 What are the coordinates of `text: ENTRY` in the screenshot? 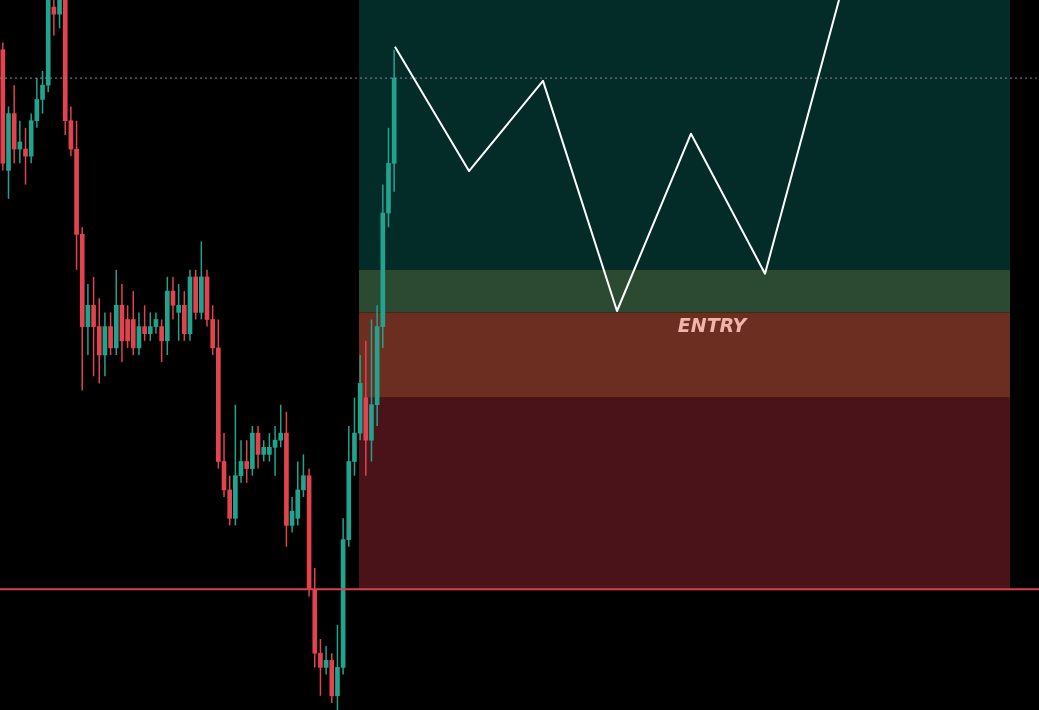 It's located at (713, 325).